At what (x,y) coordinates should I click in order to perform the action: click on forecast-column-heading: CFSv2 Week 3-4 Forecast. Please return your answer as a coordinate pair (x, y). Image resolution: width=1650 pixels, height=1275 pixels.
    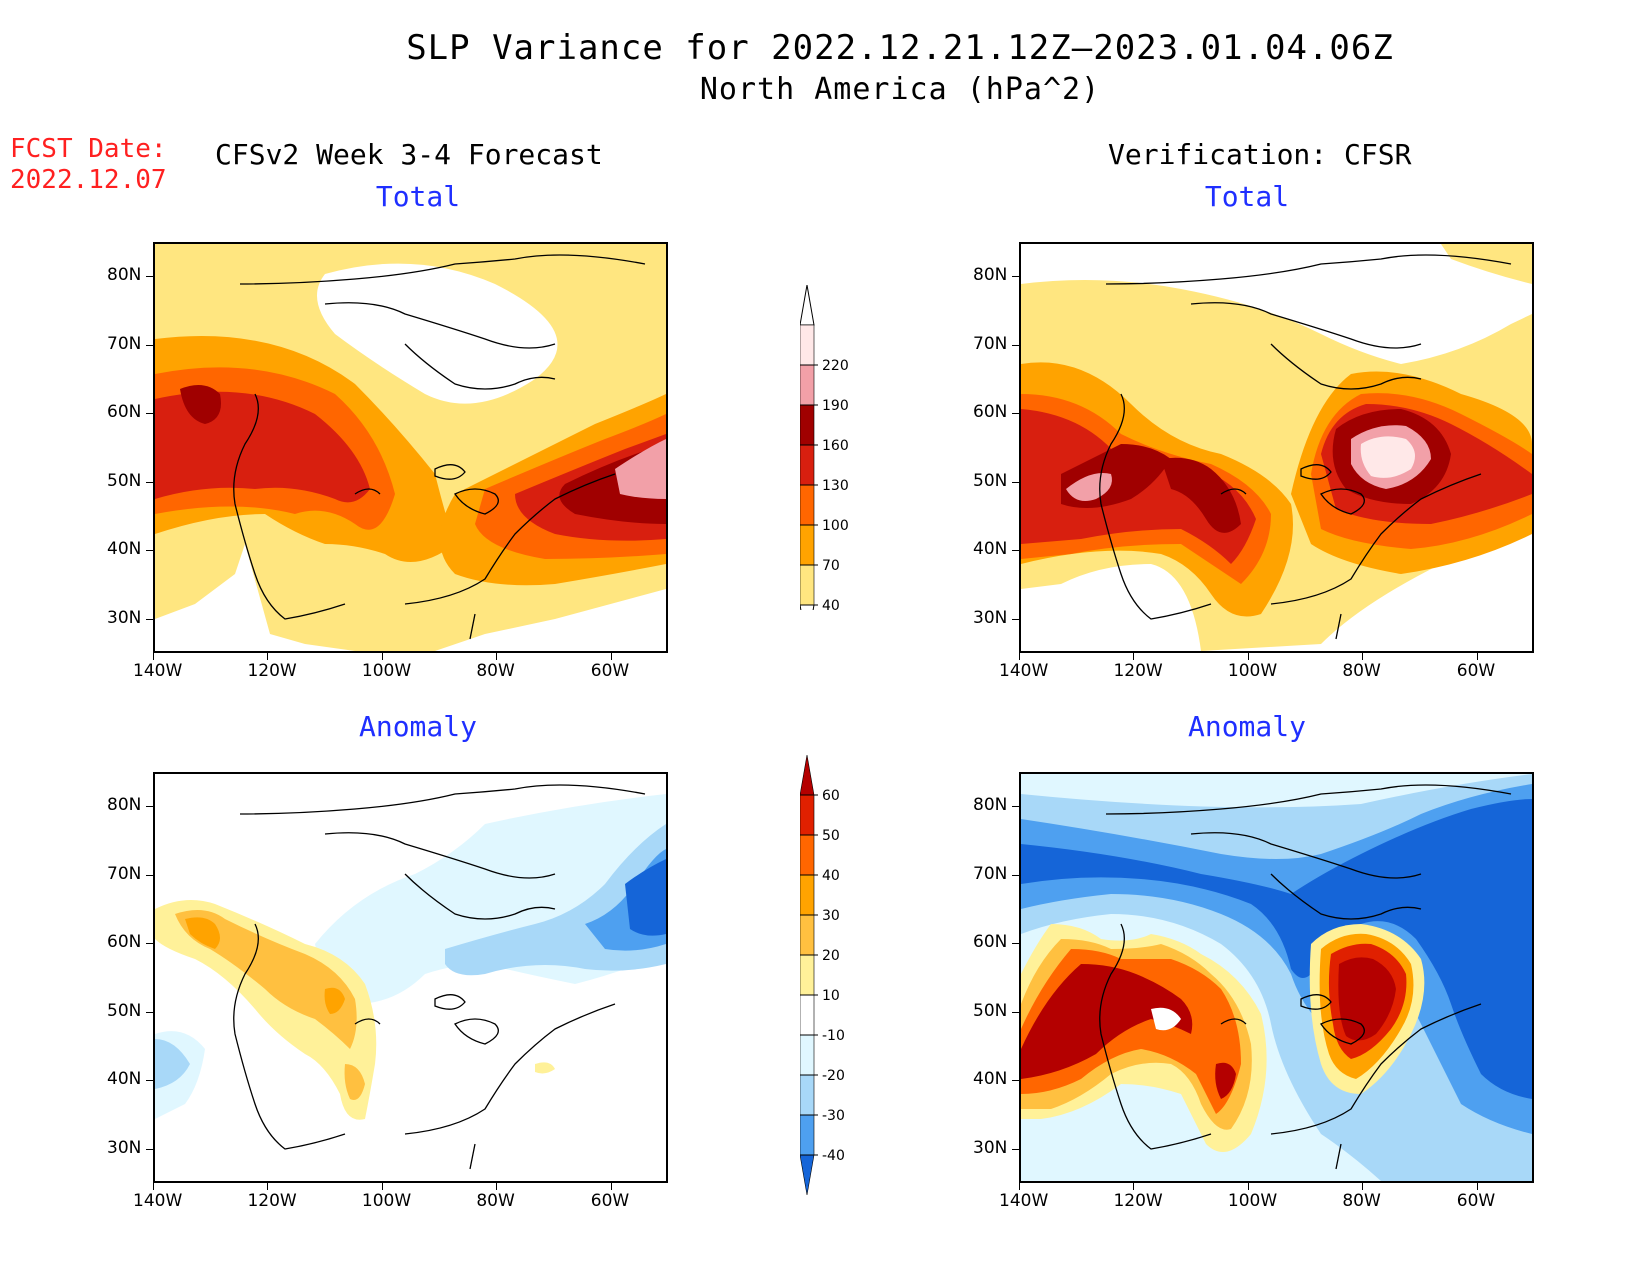
    Looking at the image, I should click on (409, 154).